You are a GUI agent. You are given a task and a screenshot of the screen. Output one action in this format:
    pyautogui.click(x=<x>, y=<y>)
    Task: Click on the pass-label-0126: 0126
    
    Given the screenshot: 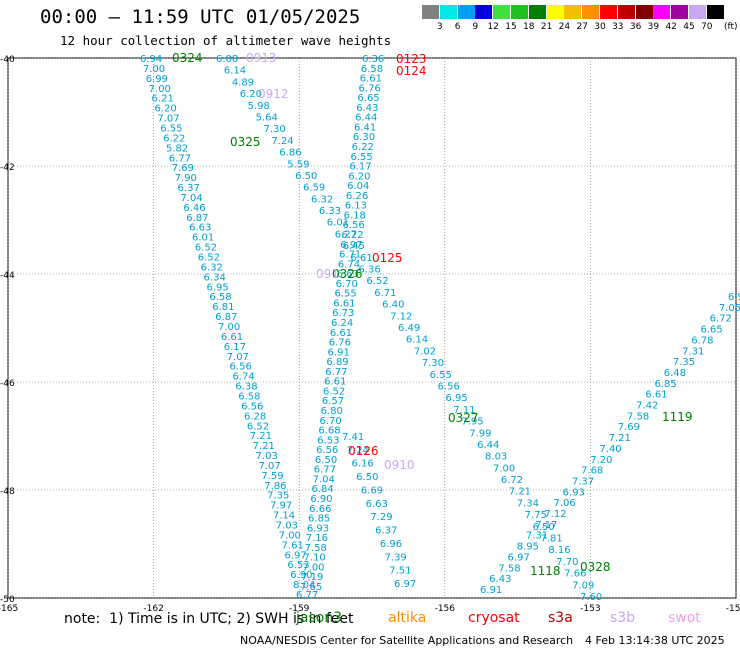 What is the action you would take?
    pyautogui.click(x=363, y=451)
    